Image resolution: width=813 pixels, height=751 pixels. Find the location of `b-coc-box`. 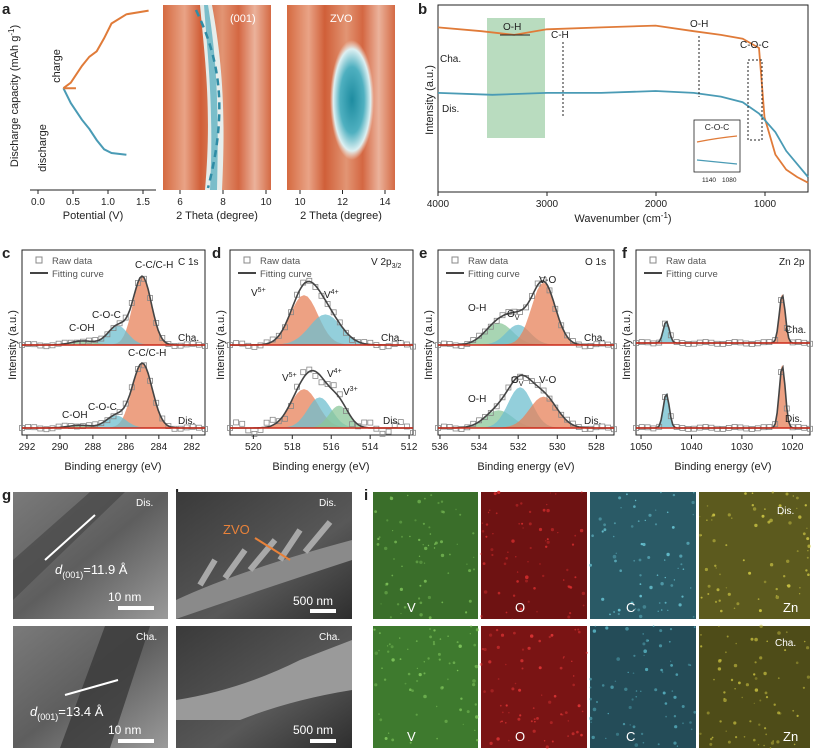

b-coc-box is located at coordinates (755, 100).